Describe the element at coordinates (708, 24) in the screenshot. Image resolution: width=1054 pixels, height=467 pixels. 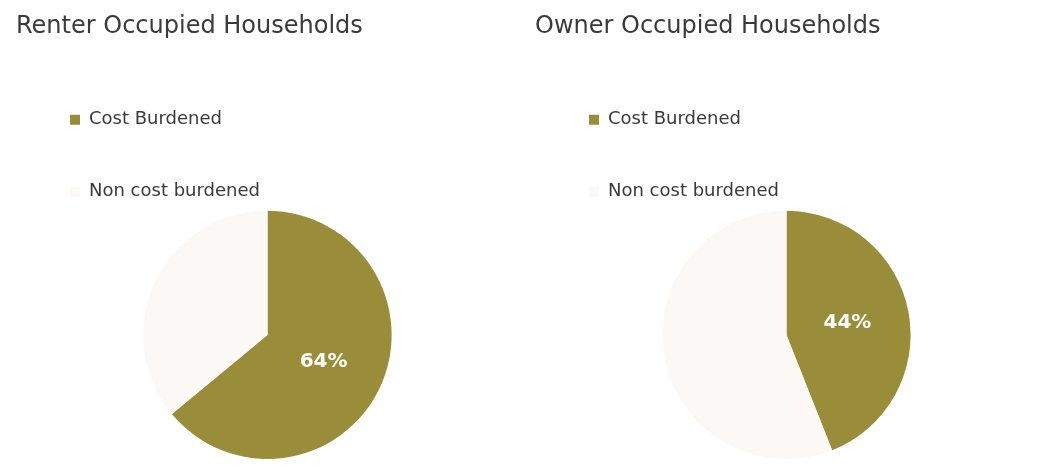
I see `chart-title: Owner Occupied Households` at that location.